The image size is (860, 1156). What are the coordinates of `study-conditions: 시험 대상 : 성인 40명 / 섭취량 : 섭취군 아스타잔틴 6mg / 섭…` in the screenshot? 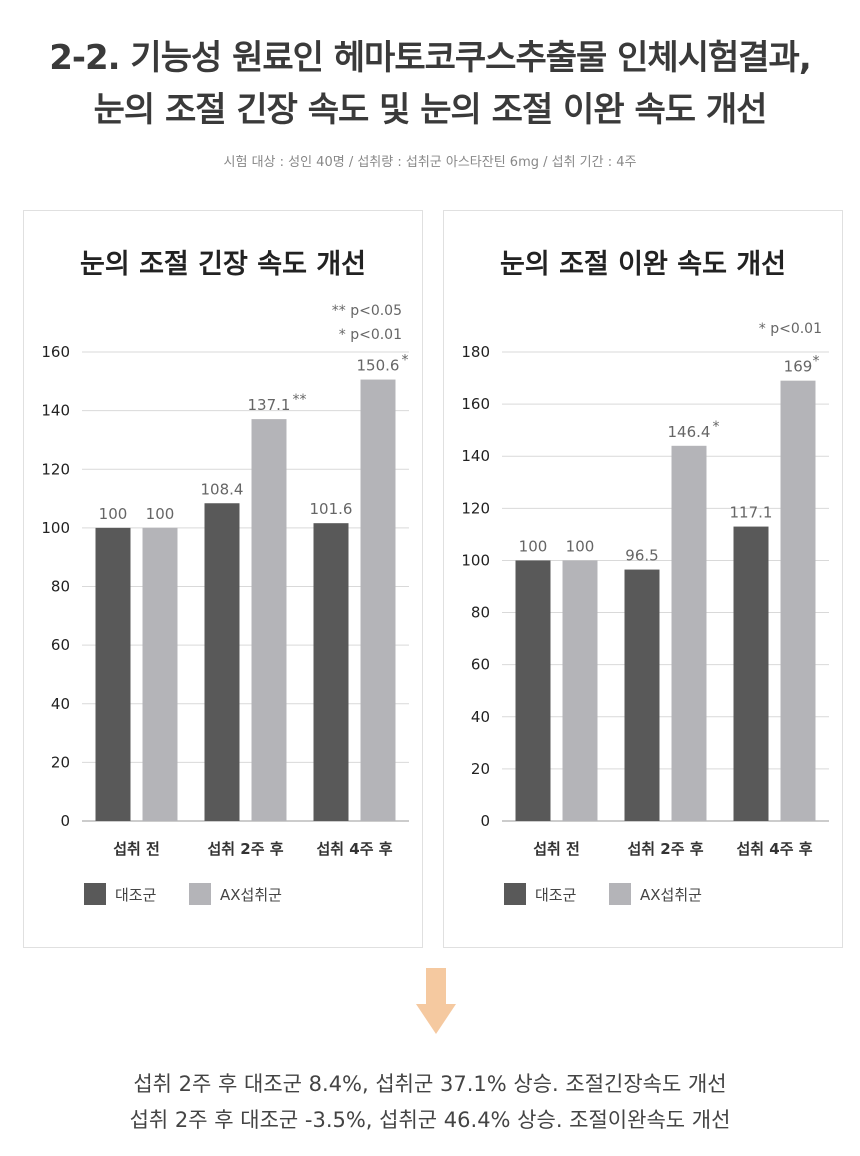 It's located at (430, 162).